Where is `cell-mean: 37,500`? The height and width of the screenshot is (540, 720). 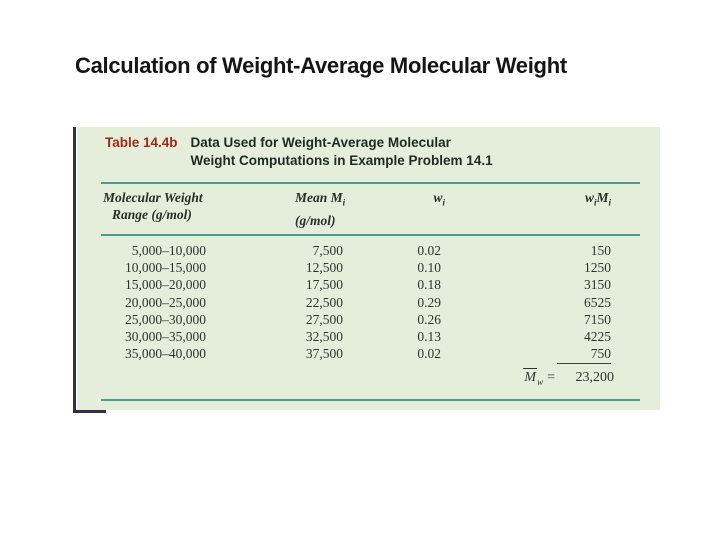 cell-mean: 37,500 is located at coordinates (324, 354).